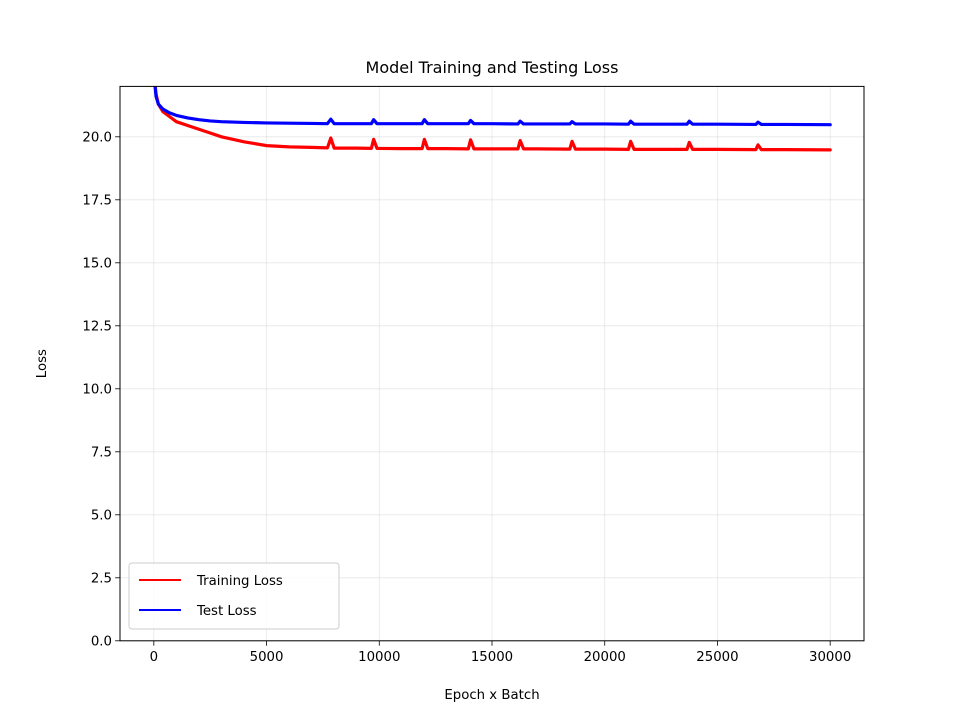 The width and height of the screenshot is (960, 720). I want to click on y-tick-label: 10.0, so click(97, 390).